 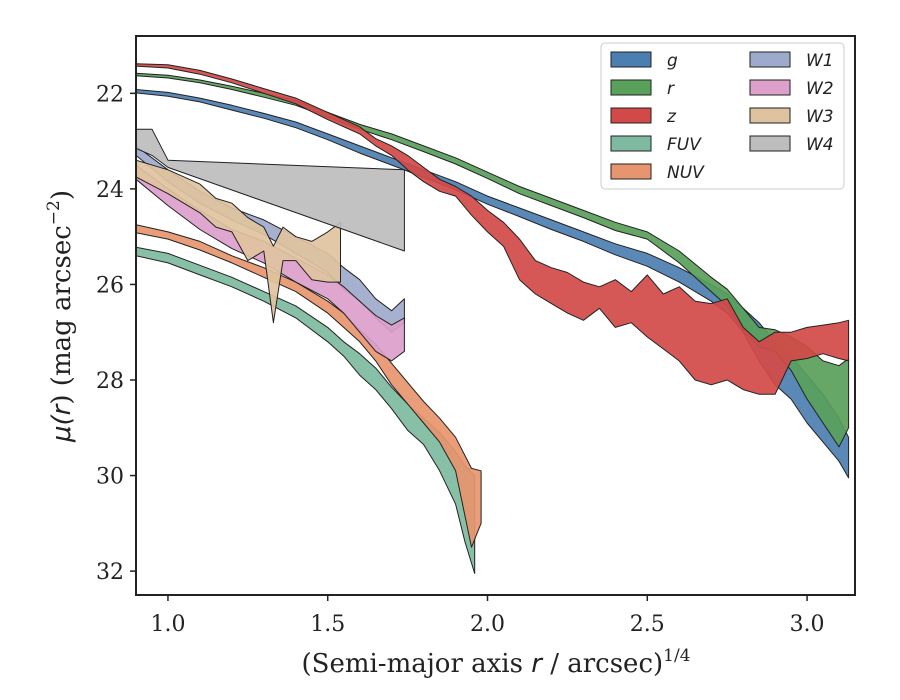 I want to click on x-axis-label-unit: / arcsec), so click(x=602, y=664).